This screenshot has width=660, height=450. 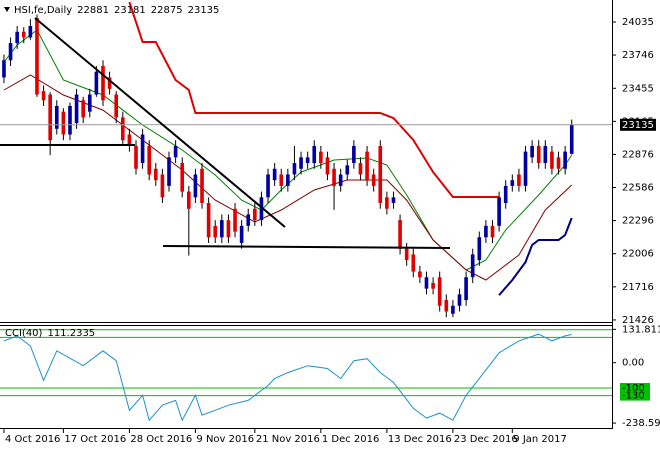 What do you see at coordinates (7, 9) in the screenshot?
I see `menu-marker` at bounding box center [7, 9].